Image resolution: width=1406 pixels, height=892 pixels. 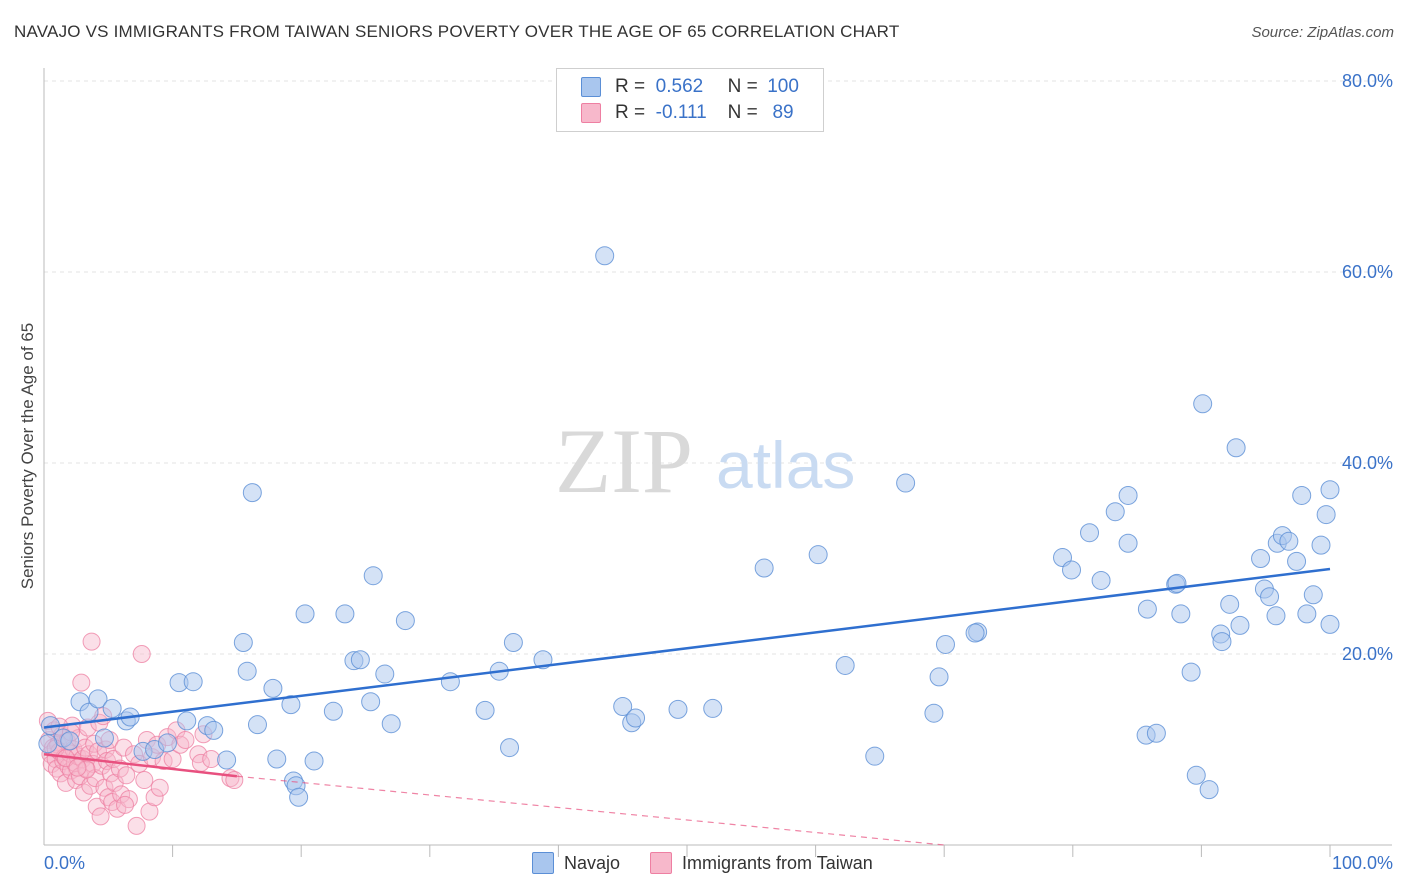 What do you see at coordinates (1362, 863) in the screenshot?
I see `x-tick-label: 100.0%` at bounding box center [1362, 863].